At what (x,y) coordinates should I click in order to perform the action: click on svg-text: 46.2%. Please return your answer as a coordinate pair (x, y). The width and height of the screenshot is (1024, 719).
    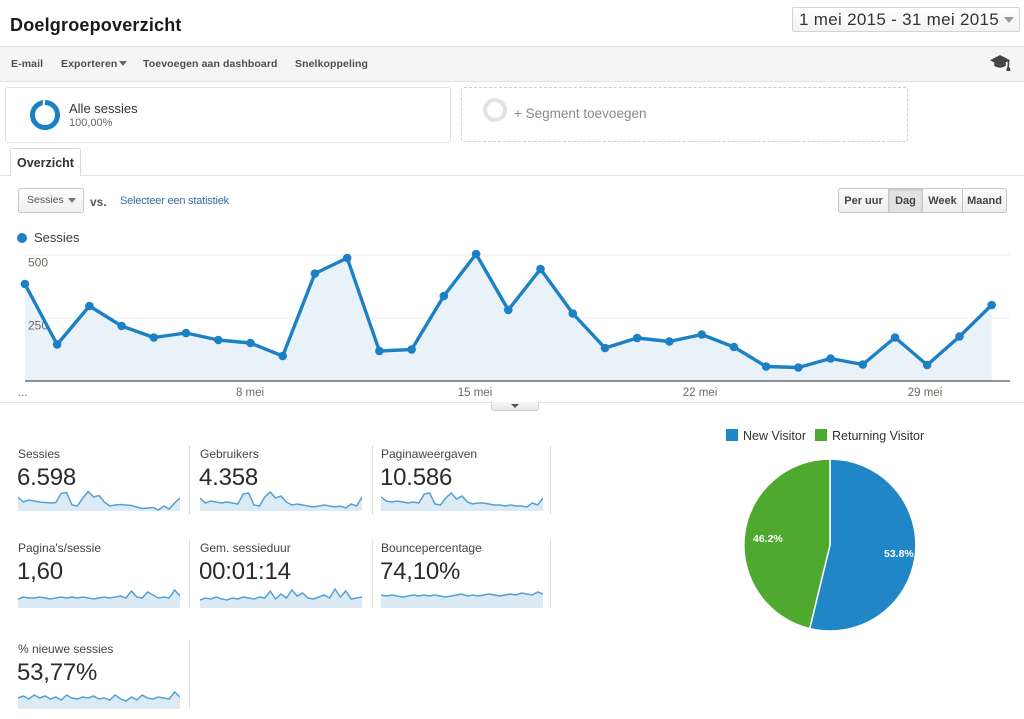
    Looking at the image, I should click on (768, 539).